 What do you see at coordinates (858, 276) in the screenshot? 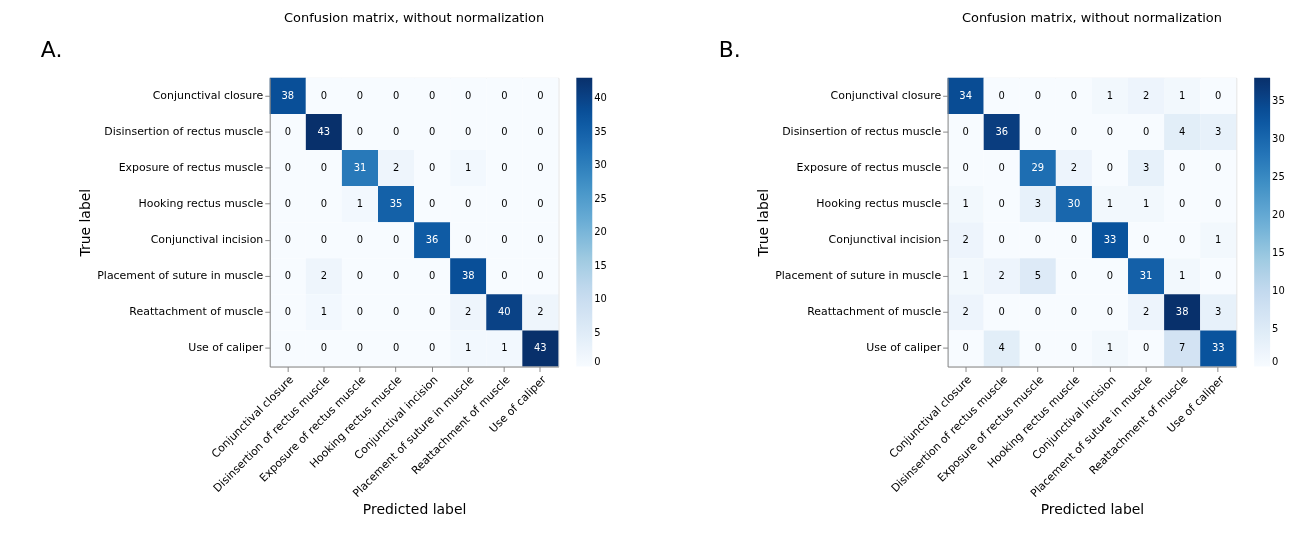
I see `y-tick-label: Placement of suture in muscle` at bounding box center [858, 276].